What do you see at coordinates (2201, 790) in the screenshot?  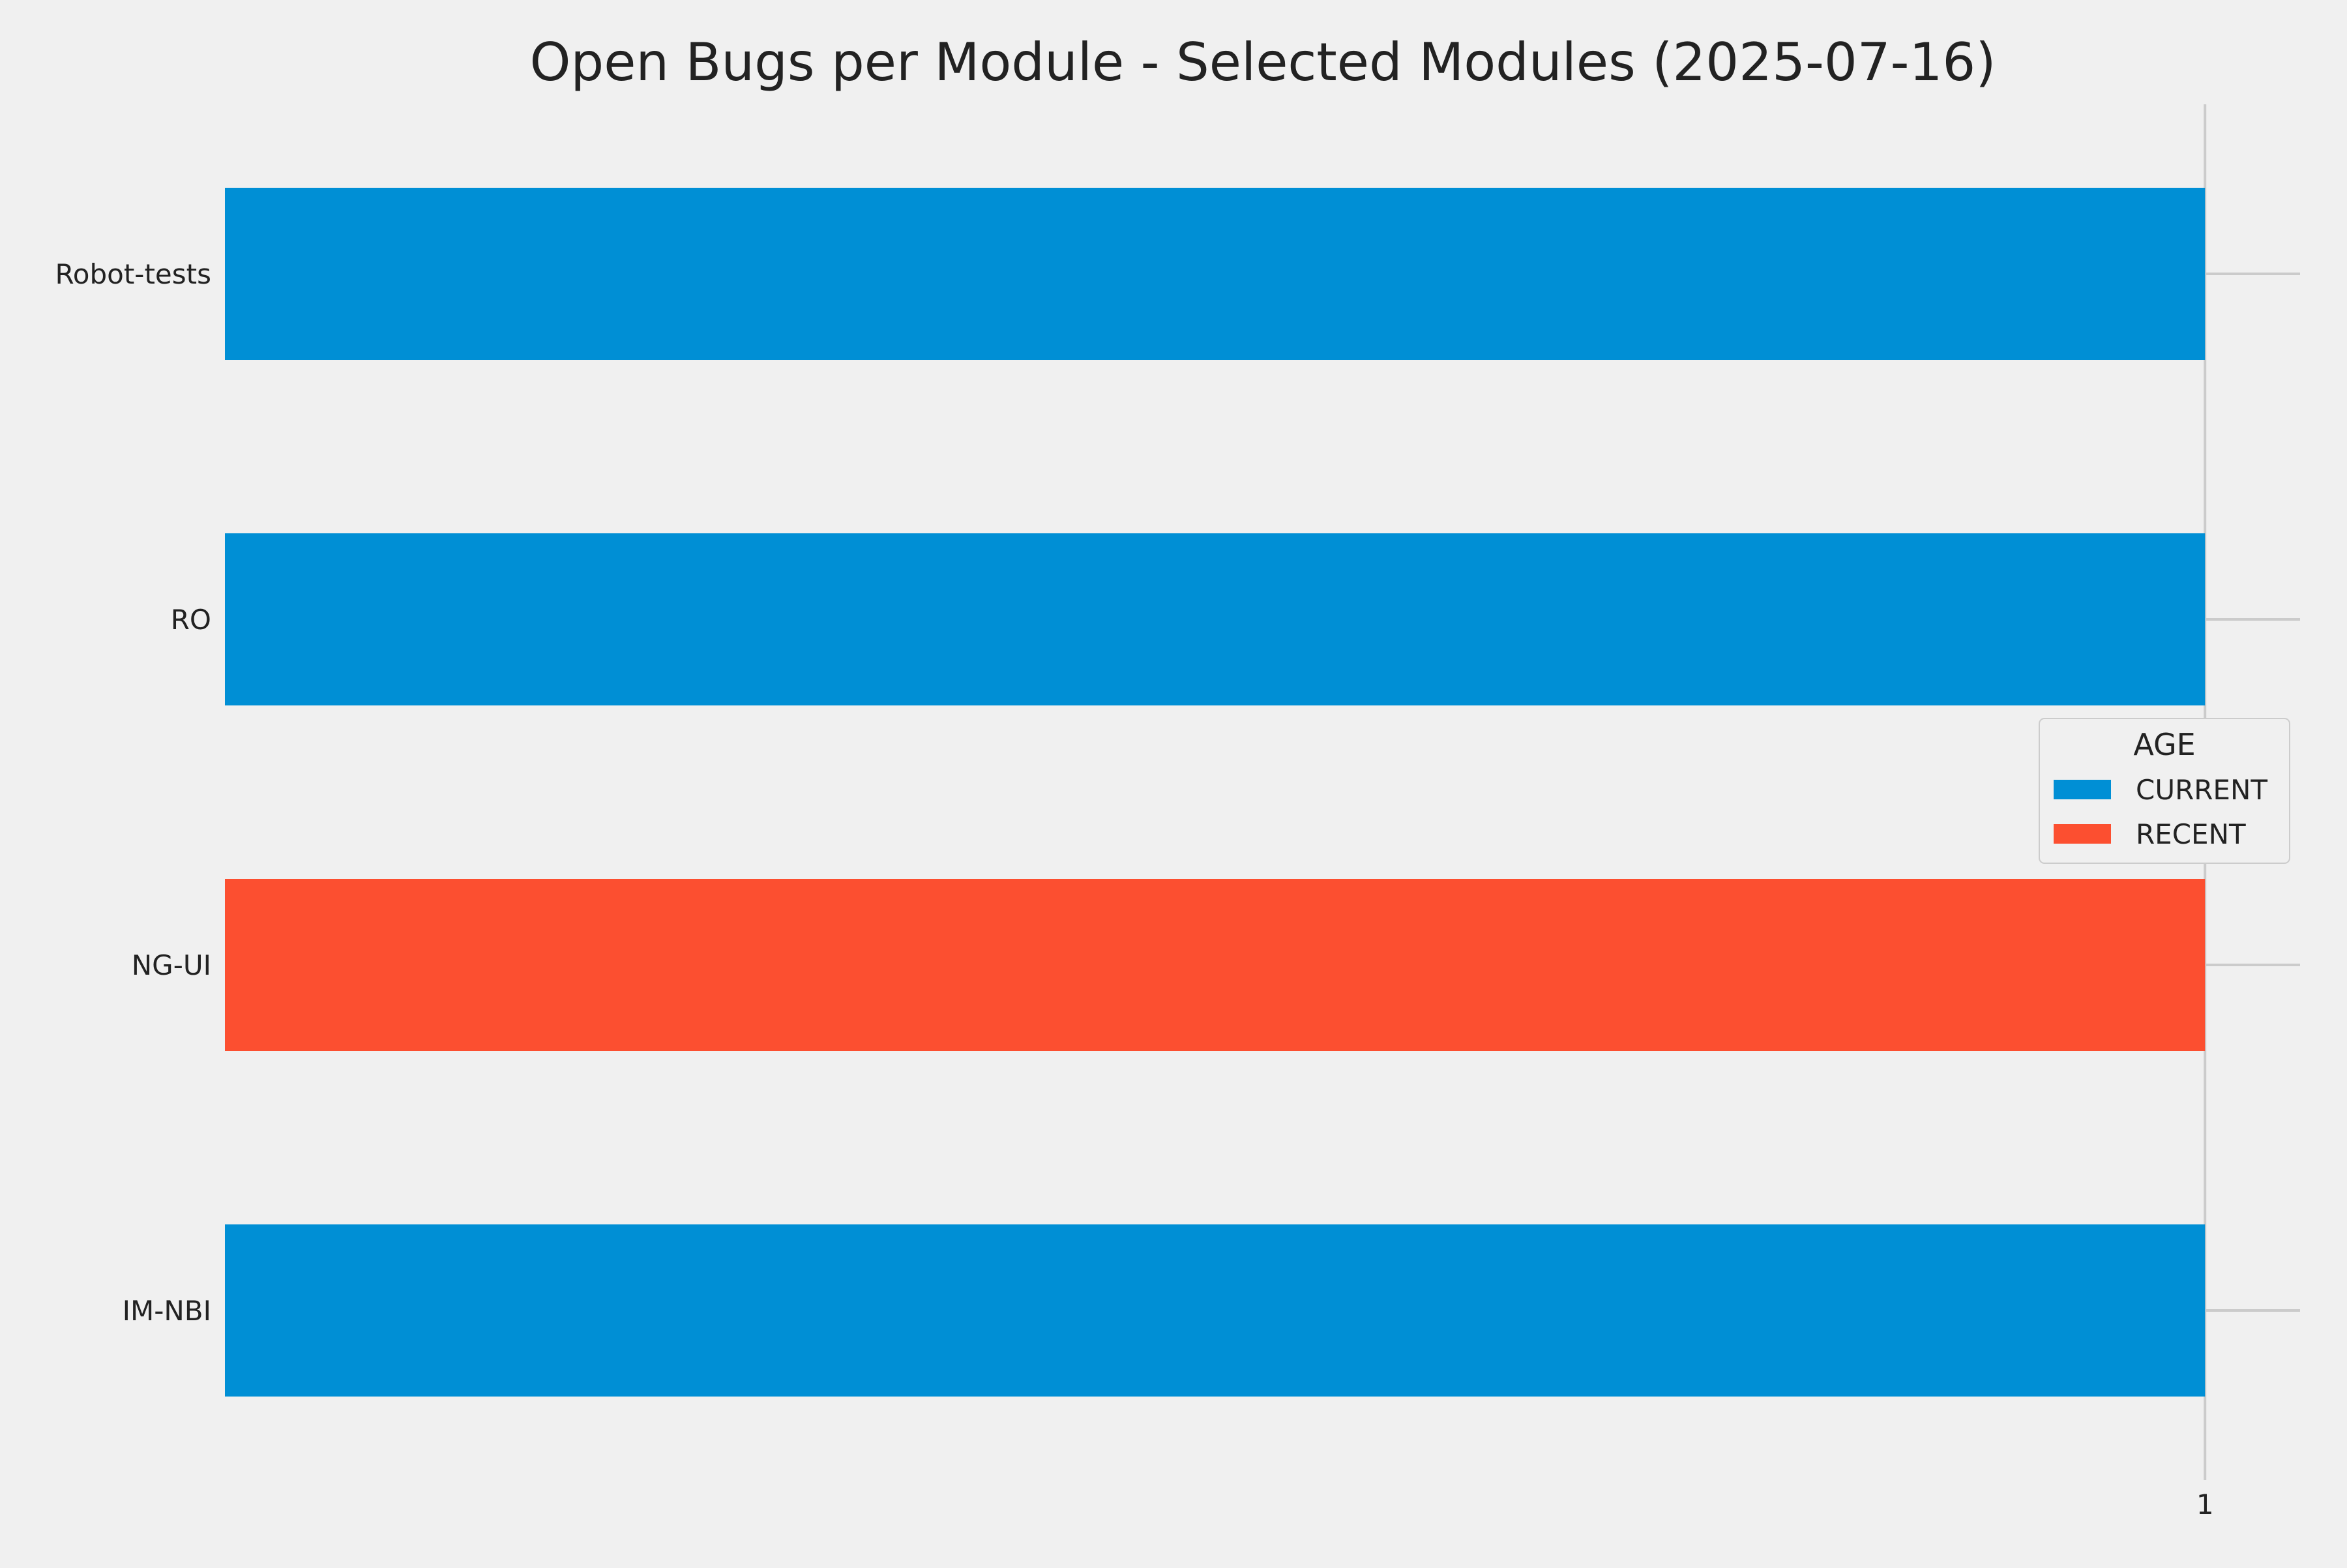 I see `legend-label: CURRENT` at bounding box center [2201, 790].